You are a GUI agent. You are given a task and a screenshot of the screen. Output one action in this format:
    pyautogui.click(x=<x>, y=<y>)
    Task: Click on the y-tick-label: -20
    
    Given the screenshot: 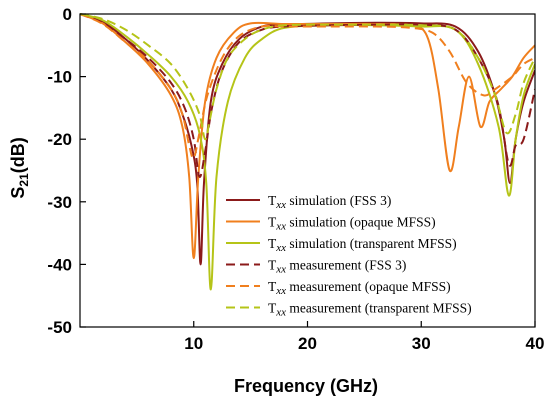 What is the action you would take?
    pyautogui.click(x=59, y=139)
    